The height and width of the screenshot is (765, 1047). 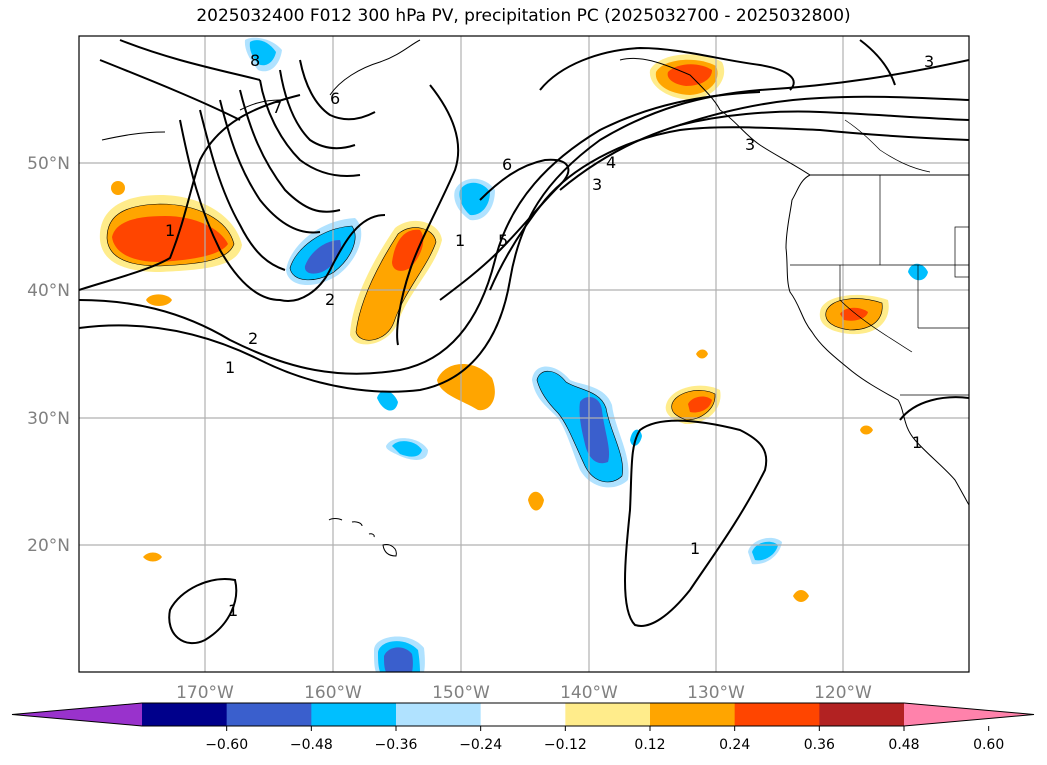 What do you see at coordinates (461, 693) in the screenshot?
I see `lon-label: 150°W` at bounding box center [461, 693].